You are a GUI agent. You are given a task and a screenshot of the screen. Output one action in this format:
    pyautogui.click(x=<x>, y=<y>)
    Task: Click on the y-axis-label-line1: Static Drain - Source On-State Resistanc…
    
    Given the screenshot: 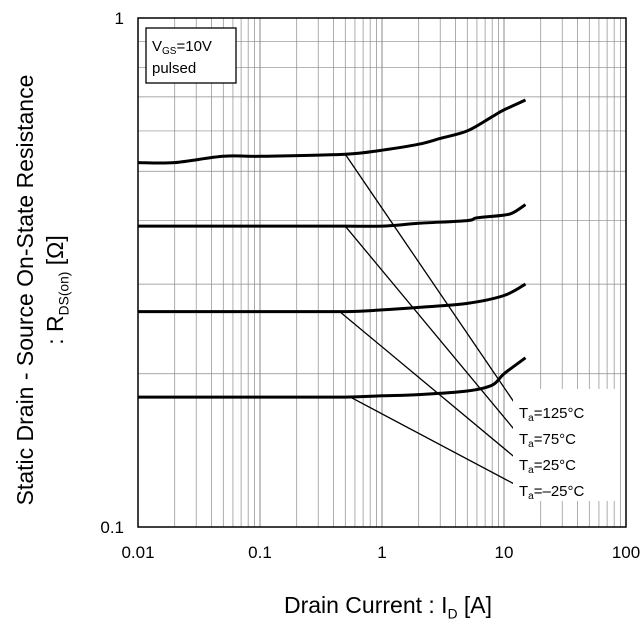 What is the action you would take?
    pyautogui.click(x=25, y=290)
    